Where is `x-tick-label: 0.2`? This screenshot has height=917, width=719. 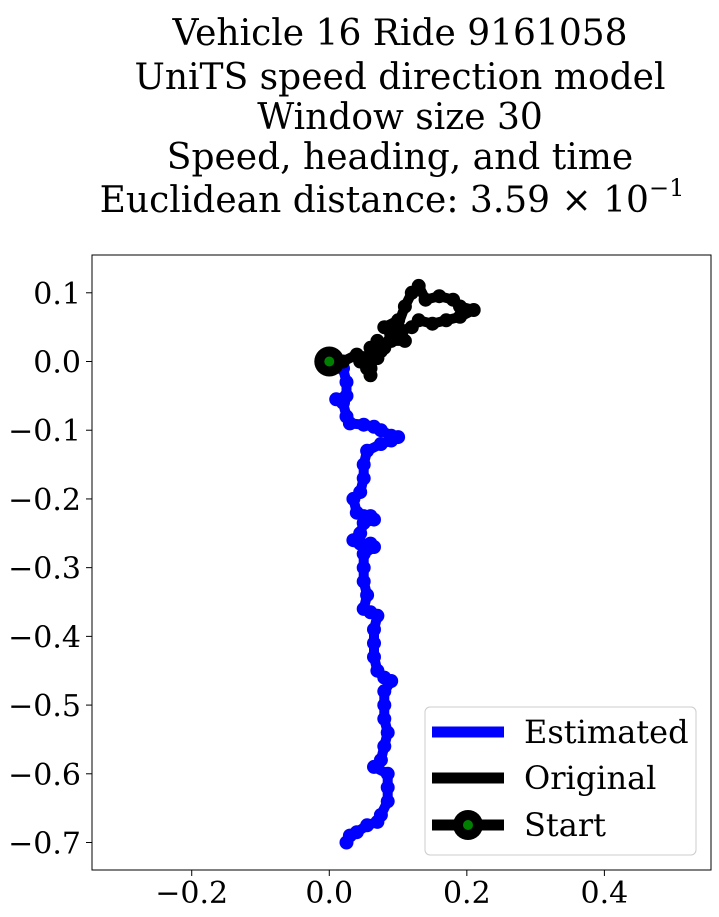
x-tick-label: 0.2 is located at coordinates (467, 893).